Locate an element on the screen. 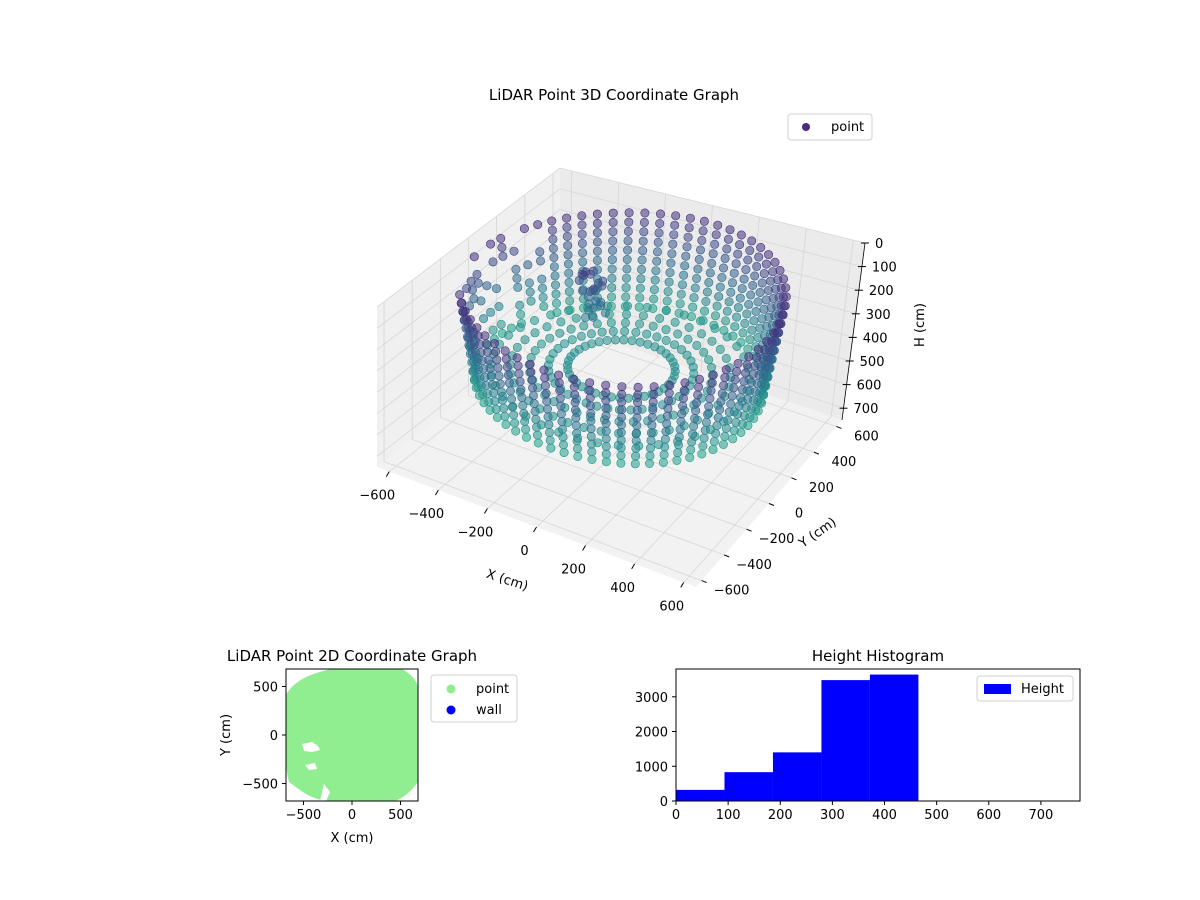 This screenshot has height=900, width=1200. x-tick-label-hist: 500 is located at coordinates (936, 815).